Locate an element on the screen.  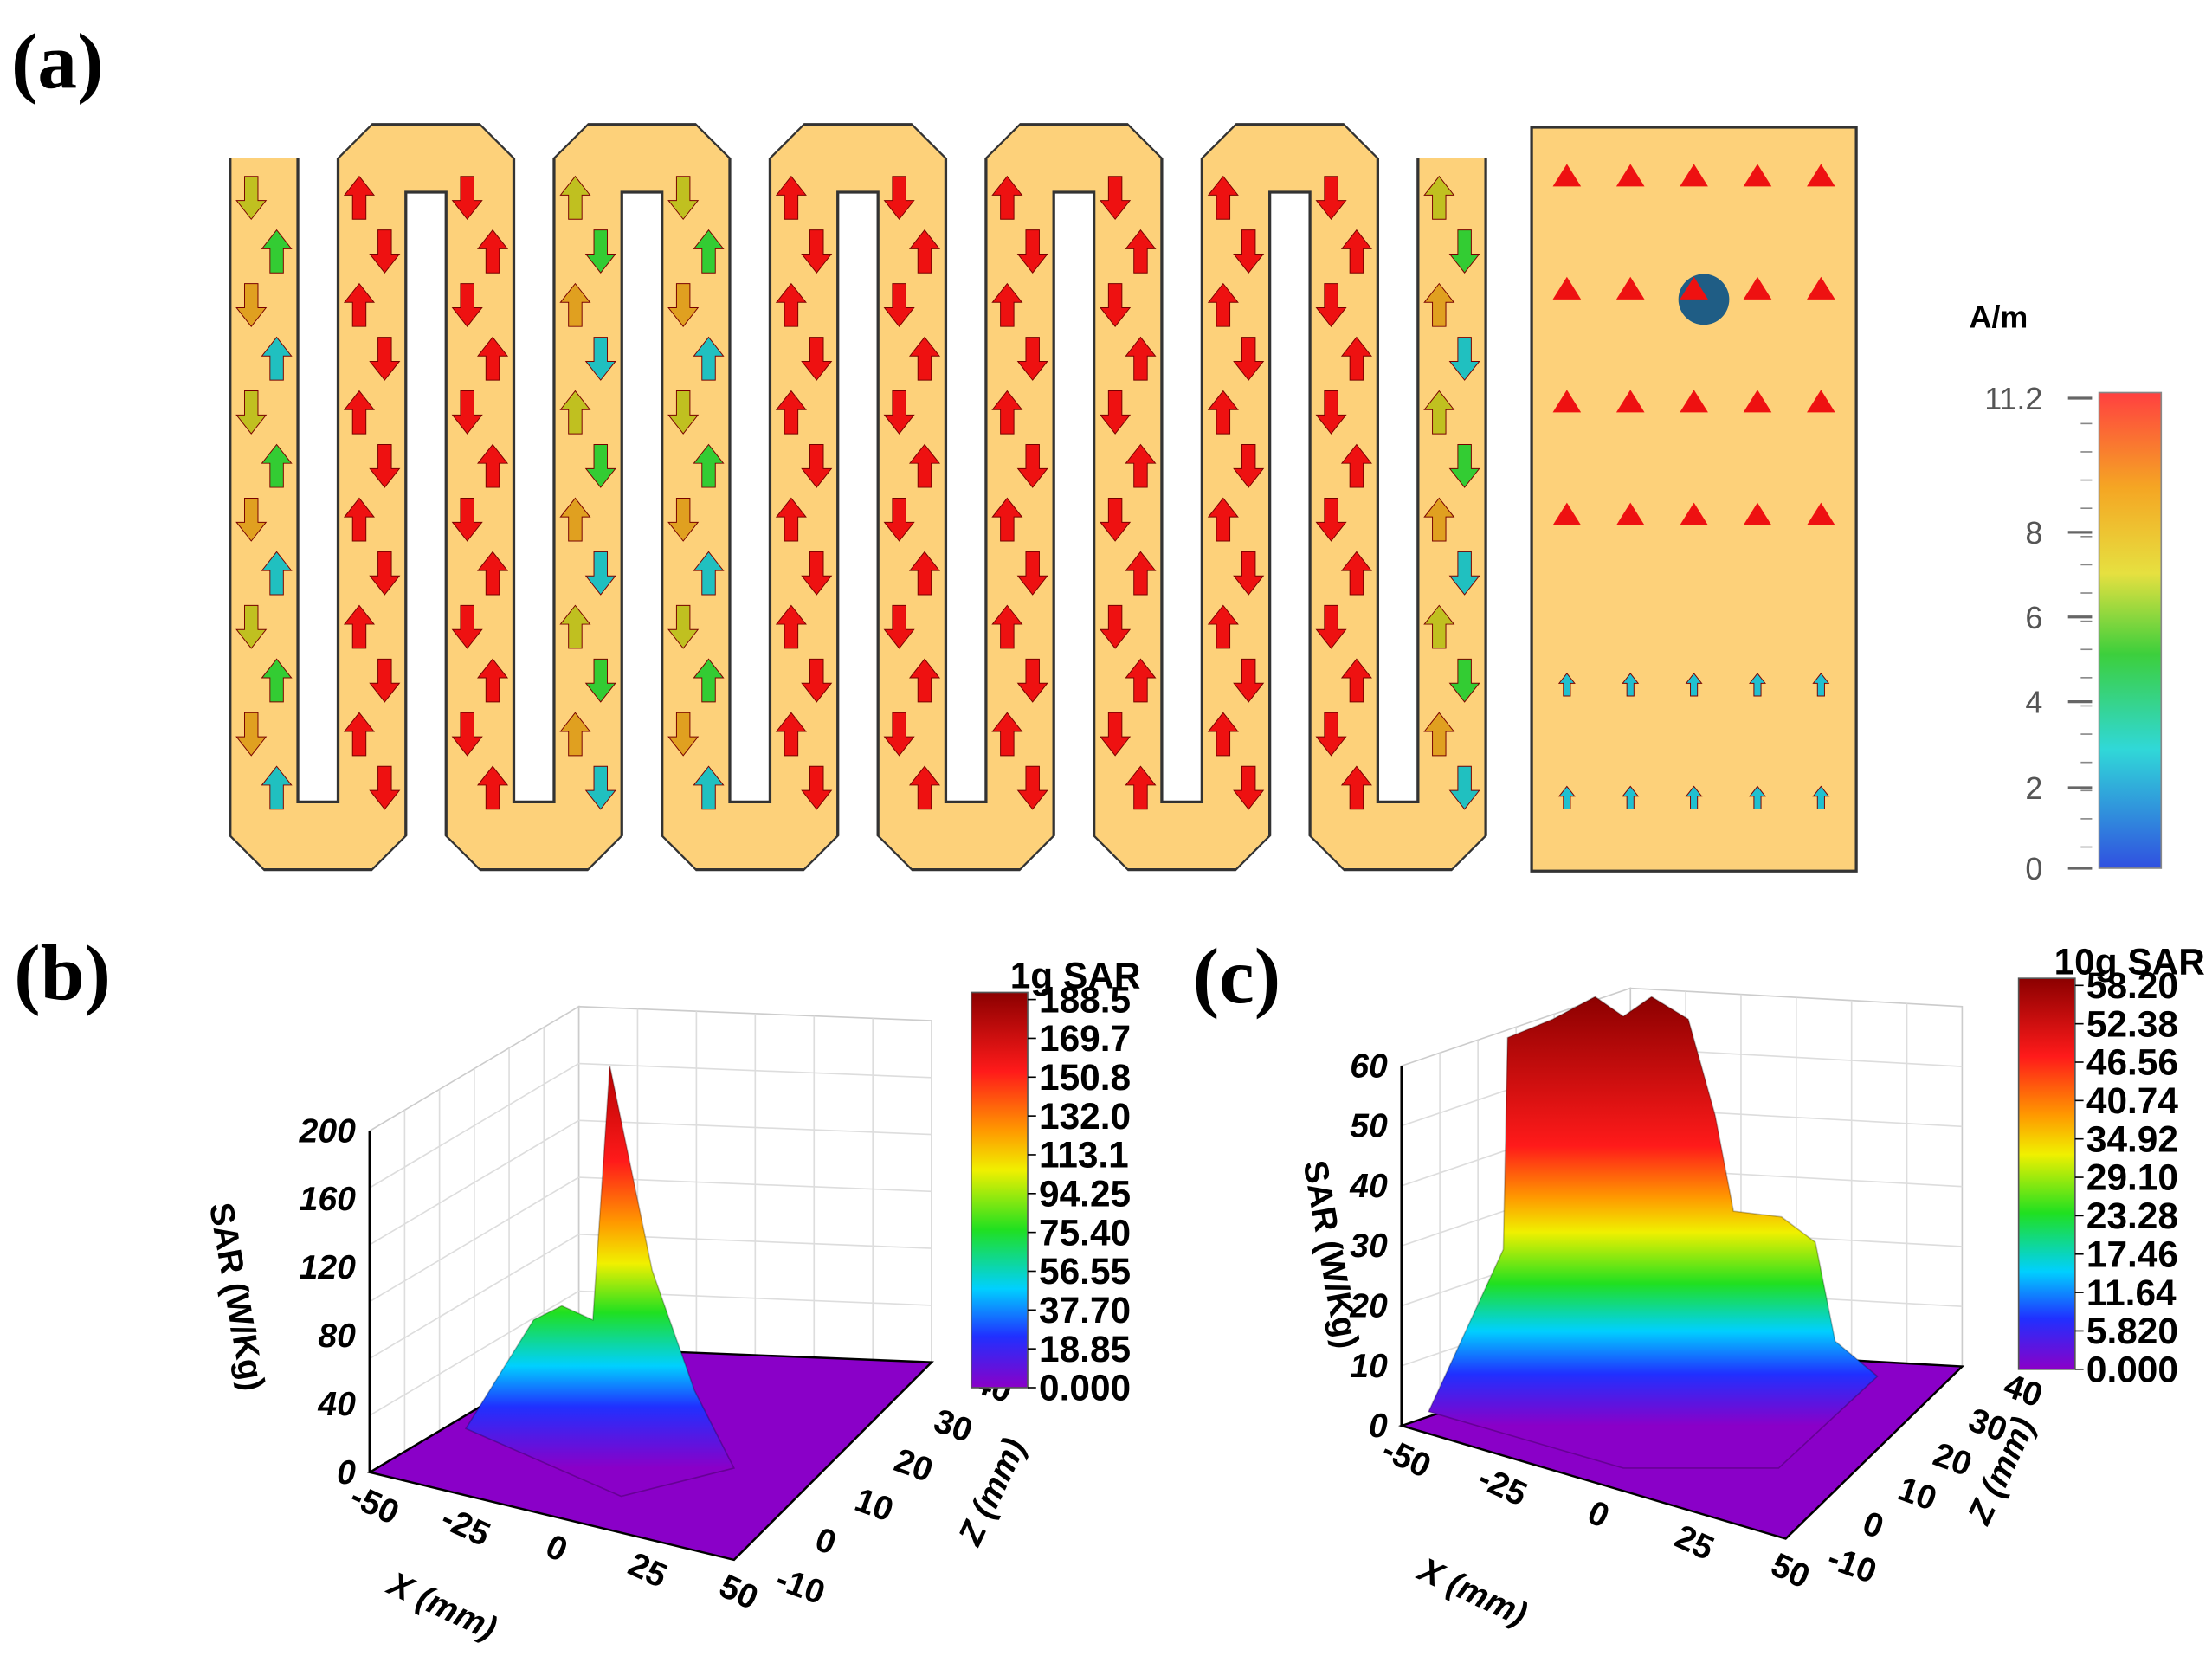
colorbar-tick-label: 188.5 is located at coordinates (1085, 999).